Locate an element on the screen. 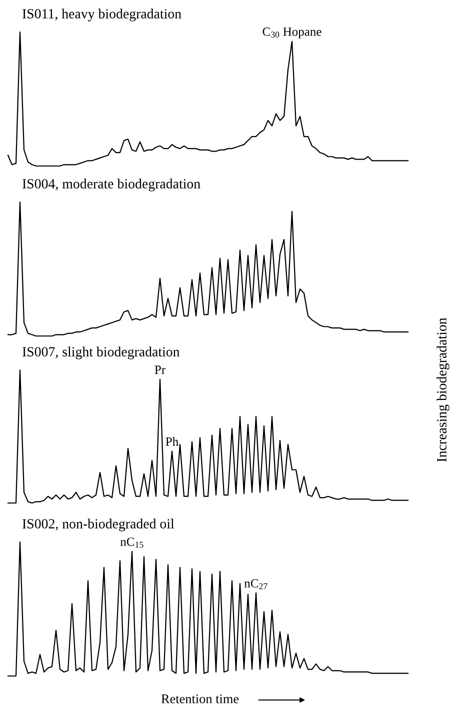  chart-title: IS002, non-biodegraded oil is located at coordinates (98, 525).